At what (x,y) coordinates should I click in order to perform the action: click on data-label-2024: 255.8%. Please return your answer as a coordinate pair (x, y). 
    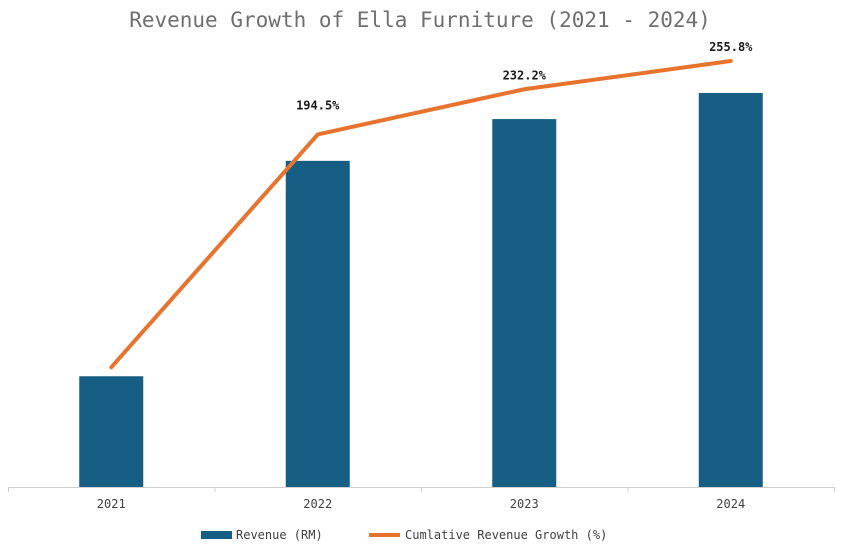
    Looking at the image, I should click on (731, 47).